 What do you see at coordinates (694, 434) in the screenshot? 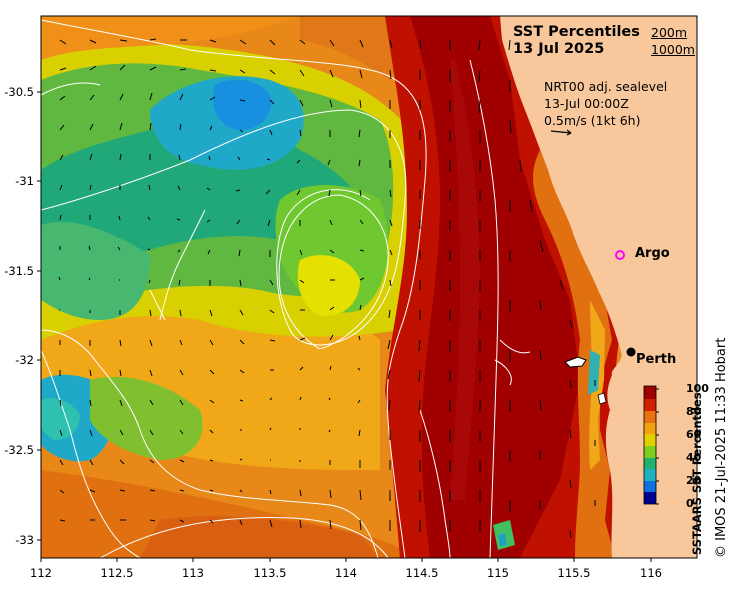
I see `colorbar-tick: 60` at bounding box center [694, 434].